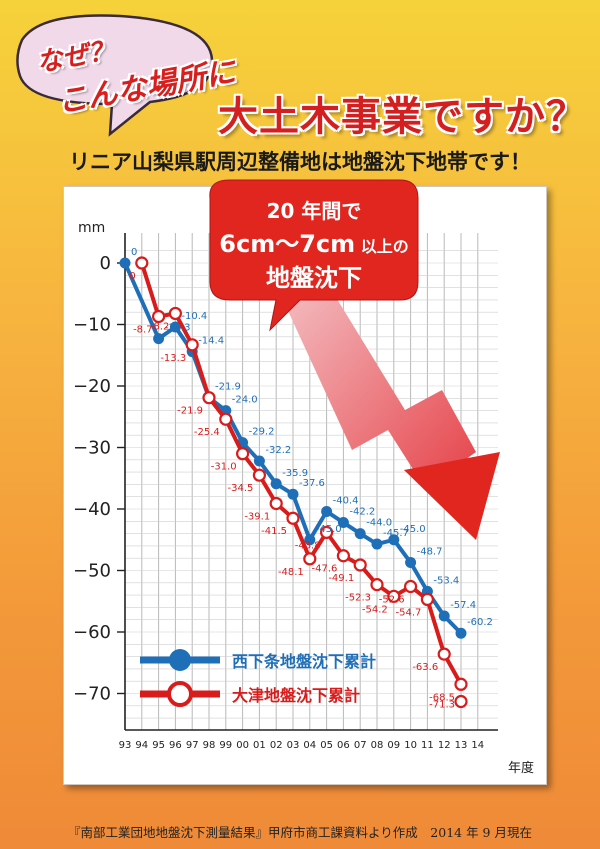 This screenshot has height=849, width=600. I want to click on data-label-nishishimojo: -42.2, so click(362, 512).